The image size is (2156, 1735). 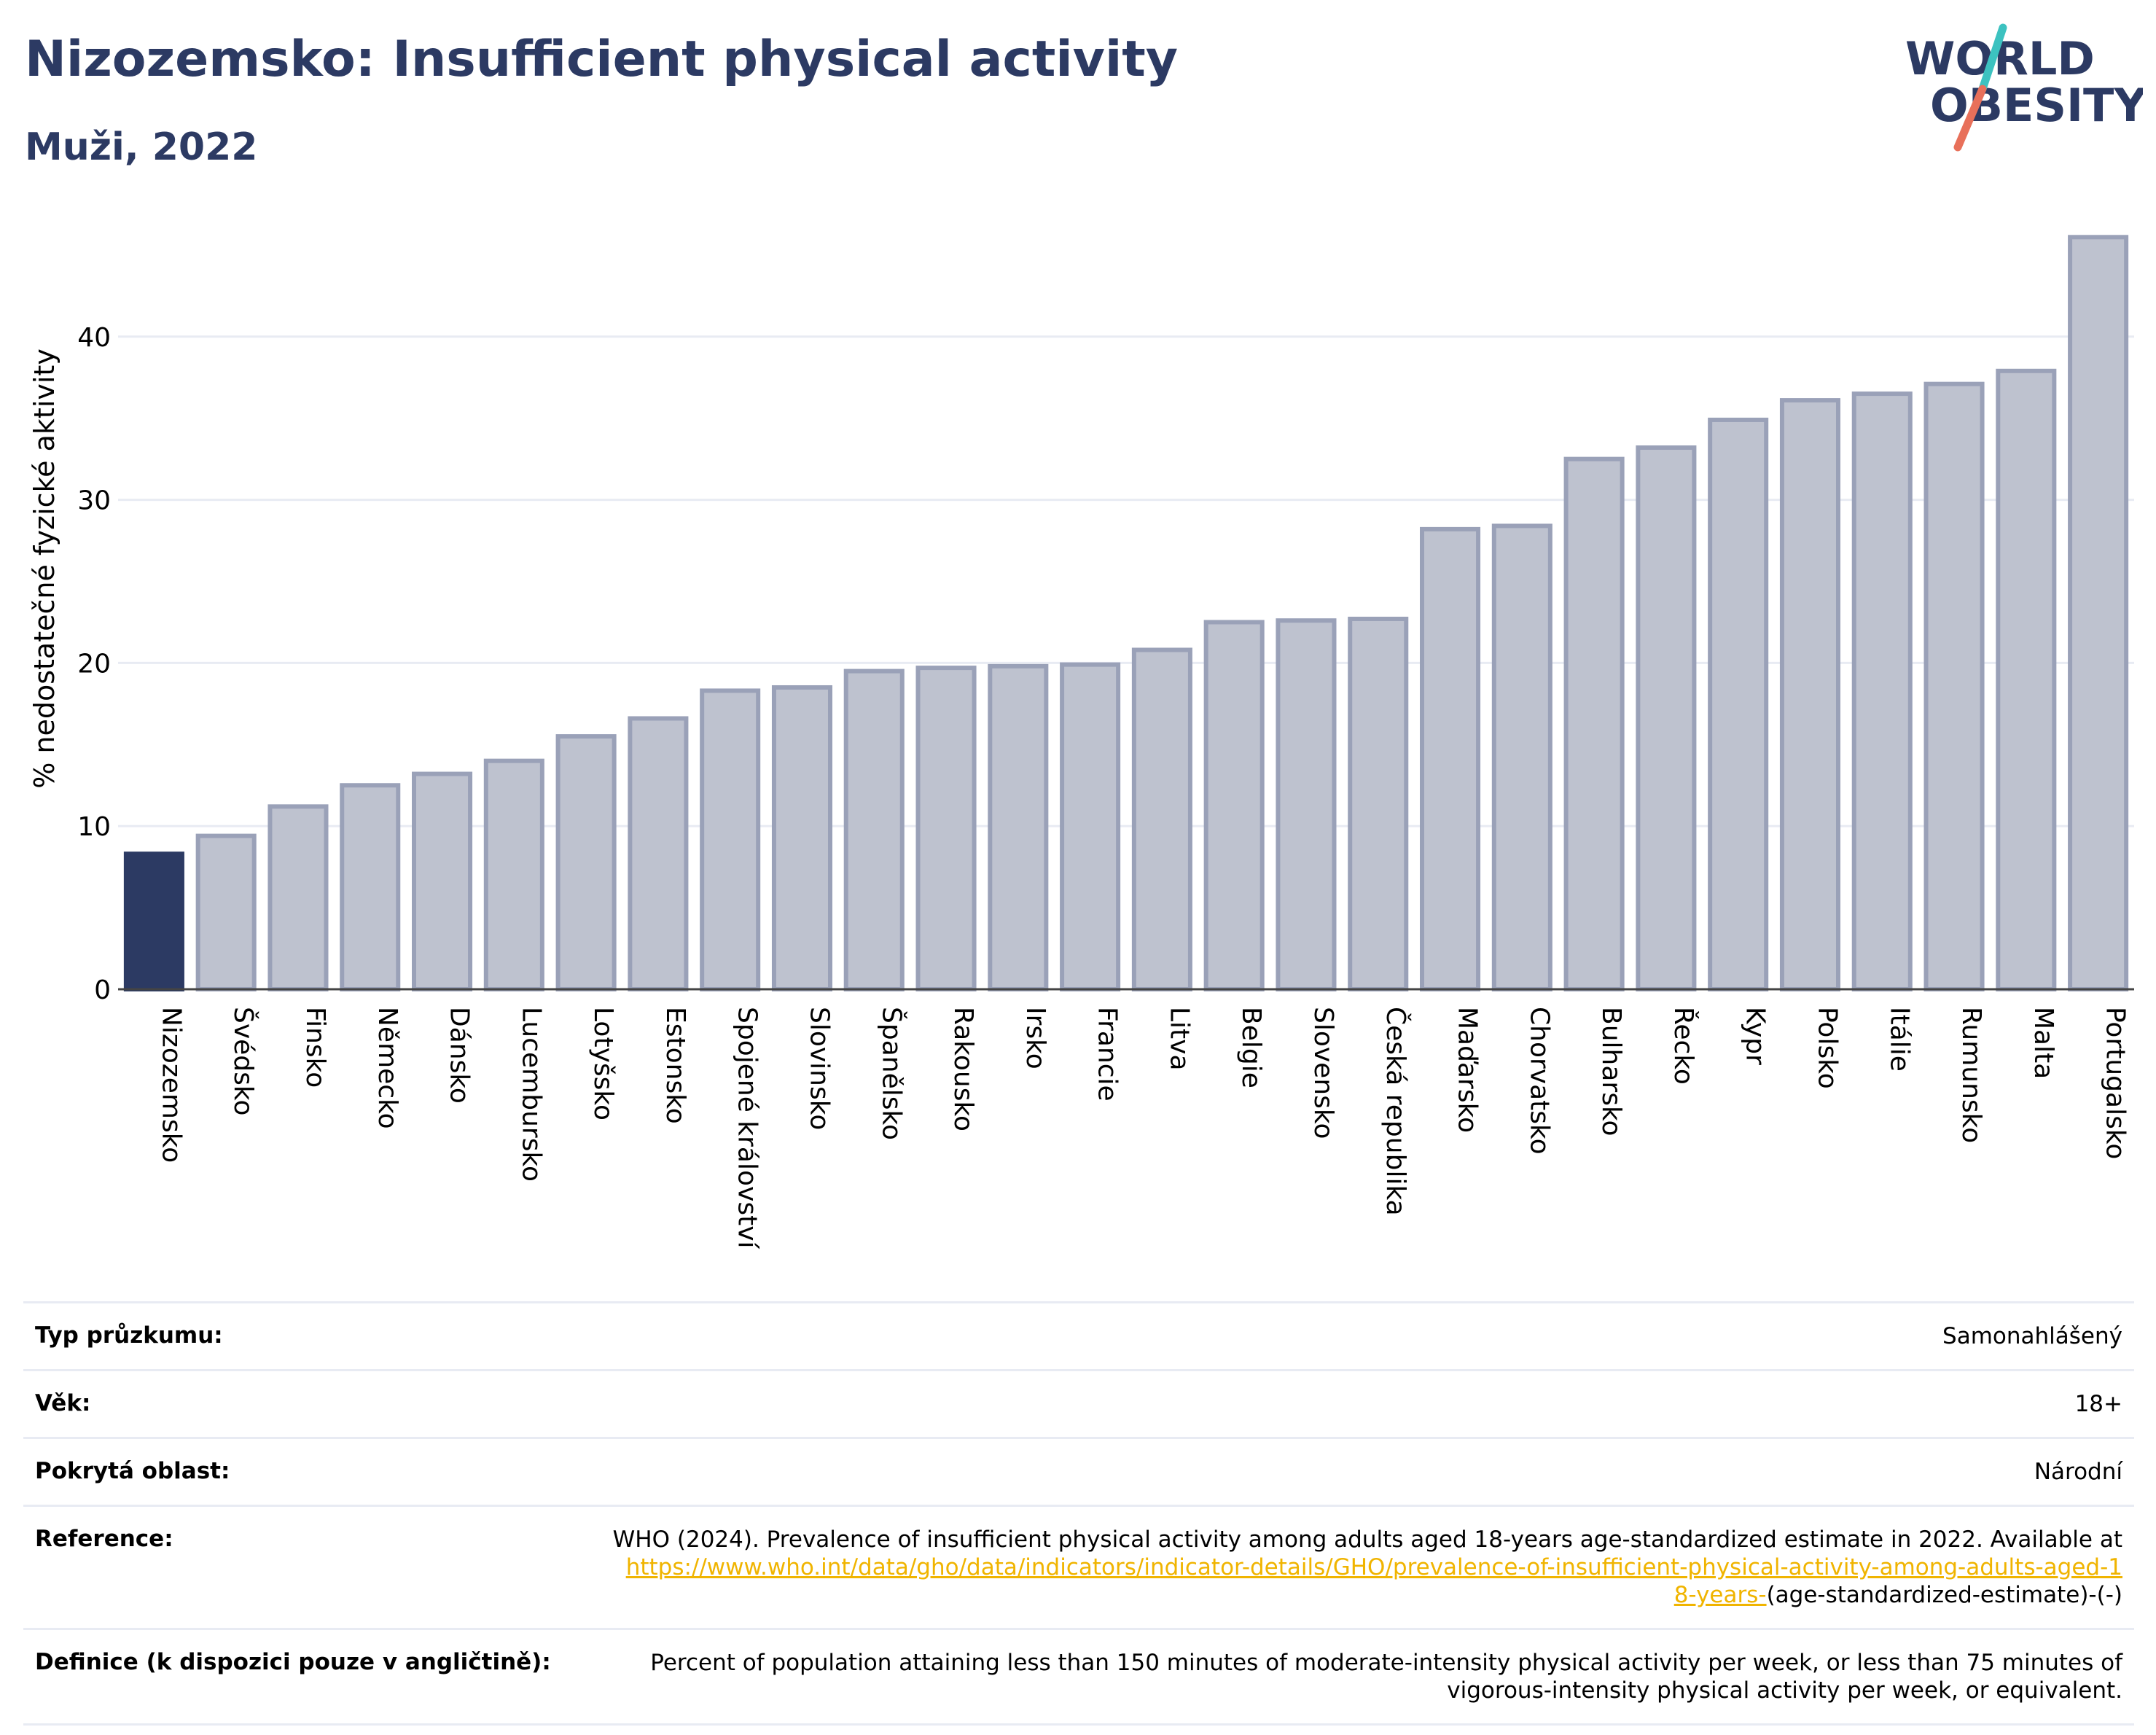 What do you see at coordinates (1468, 1070) in the screenshot?
I see `x-tick-label: Maďarsko` at bounding box center [1468, 1070].